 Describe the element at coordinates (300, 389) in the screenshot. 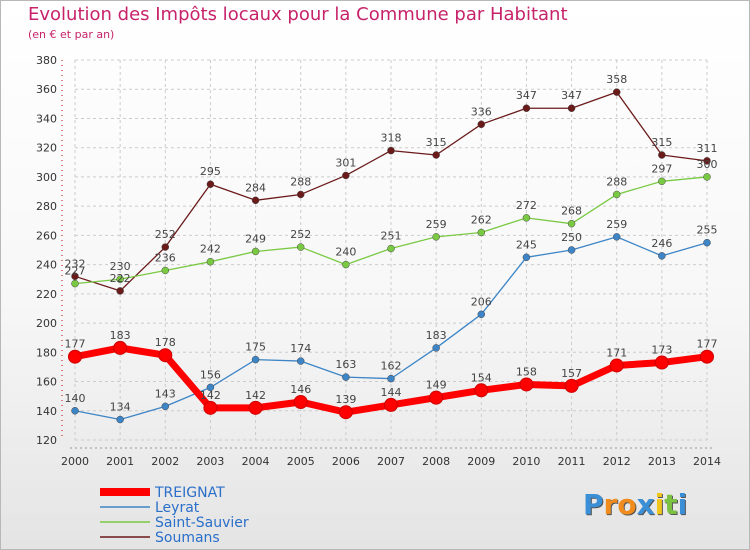

I see `data-label: 146` at that location.